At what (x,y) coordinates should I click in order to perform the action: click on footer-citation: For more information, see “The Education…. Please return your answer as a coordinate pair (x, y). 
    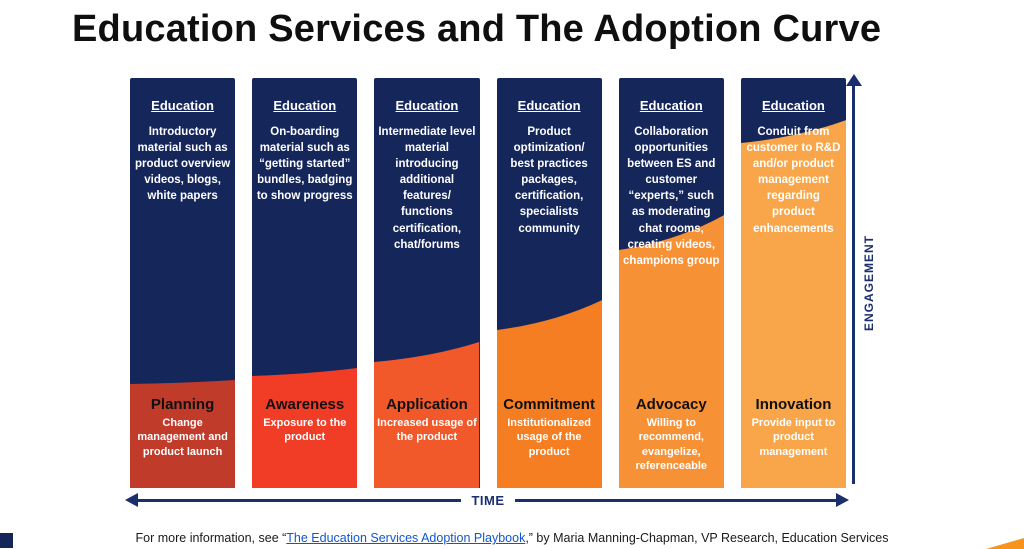
    Looking at the image, I should click on (512, 538).